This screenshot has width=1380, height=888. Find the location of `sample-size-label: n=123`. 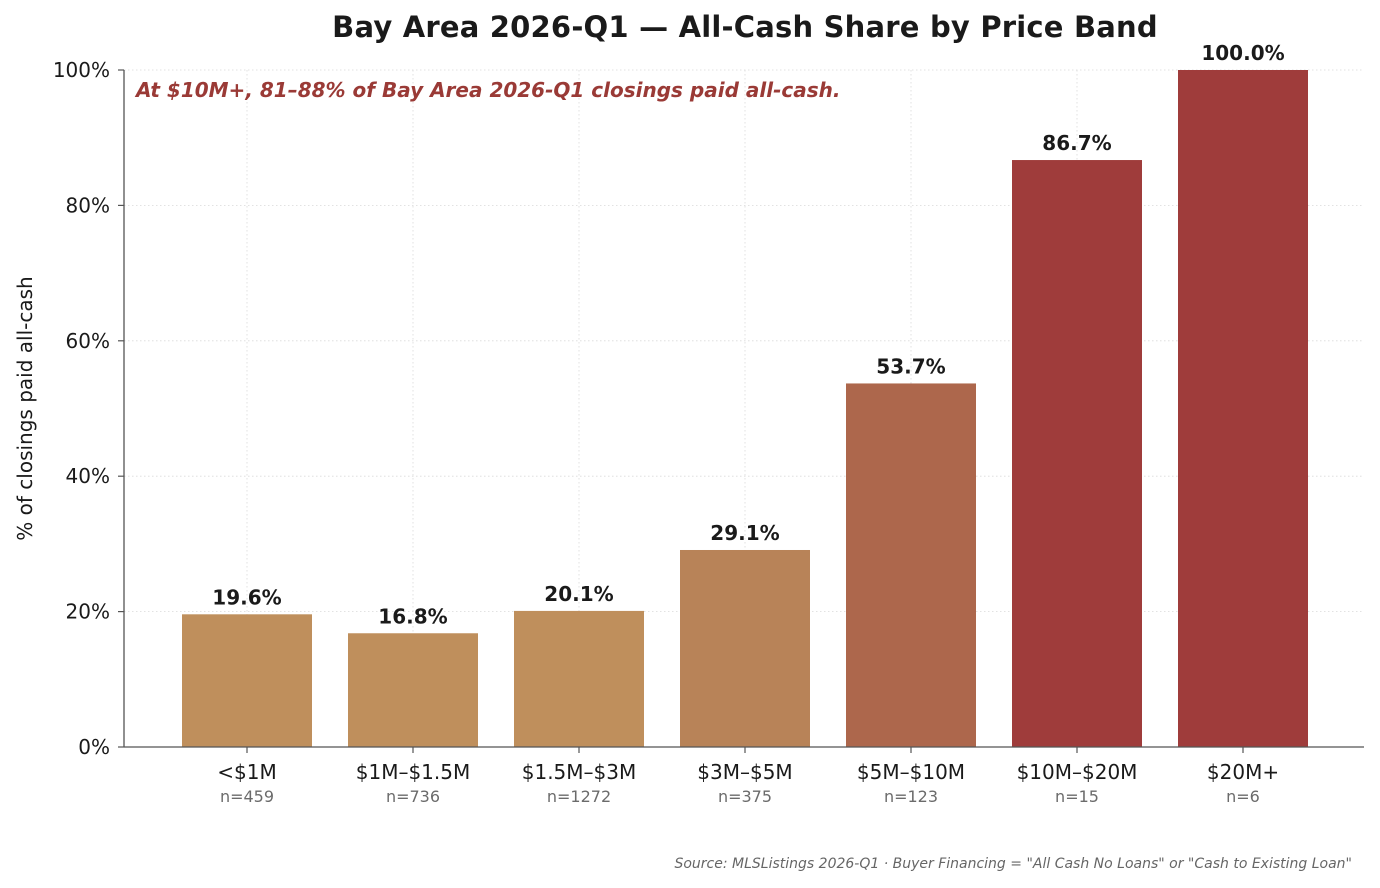

sample-size-label: n=123 is located at coordinates (911, 796).